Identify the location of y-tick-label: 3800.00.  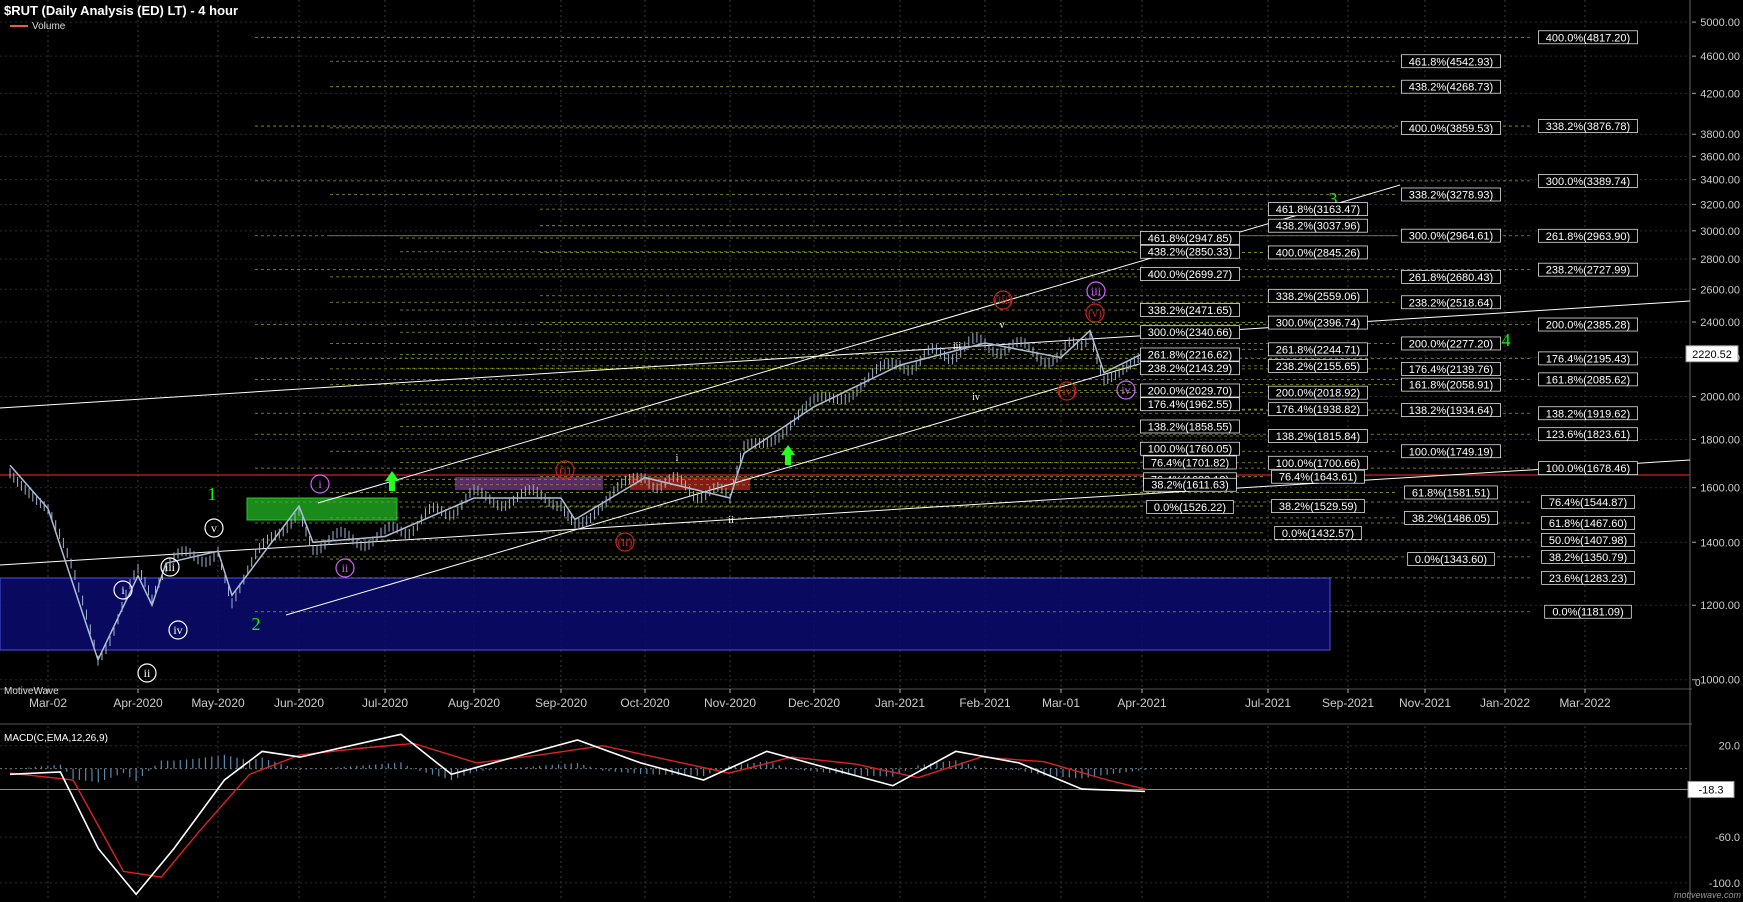
(1720, 135).